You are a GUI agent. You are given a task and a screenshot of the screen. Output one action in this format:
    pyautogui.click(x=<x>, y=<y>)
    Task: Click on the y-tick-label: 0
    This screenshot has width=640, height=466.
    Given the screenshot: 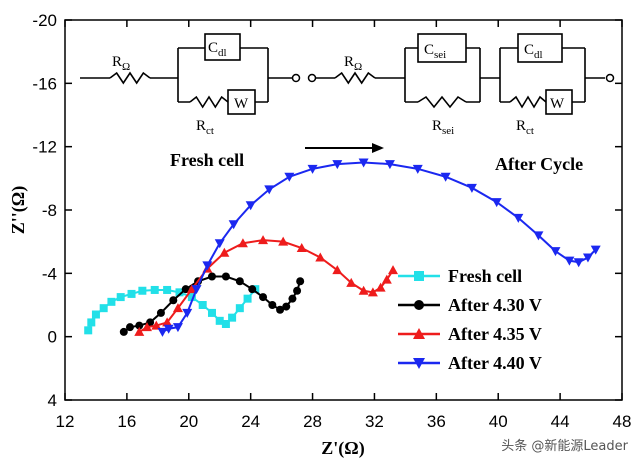 What is the action you would take?
    pyautogui.click(x=52, y=337)
    